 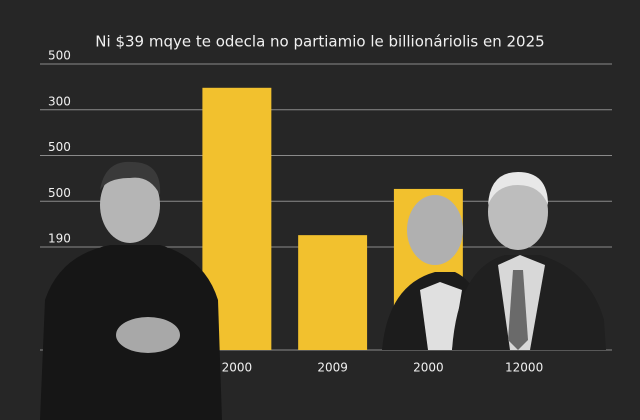 What do you see at coordinates (333, 292) in the screenshot?
I see `bar` at bounding box center [333, 292].